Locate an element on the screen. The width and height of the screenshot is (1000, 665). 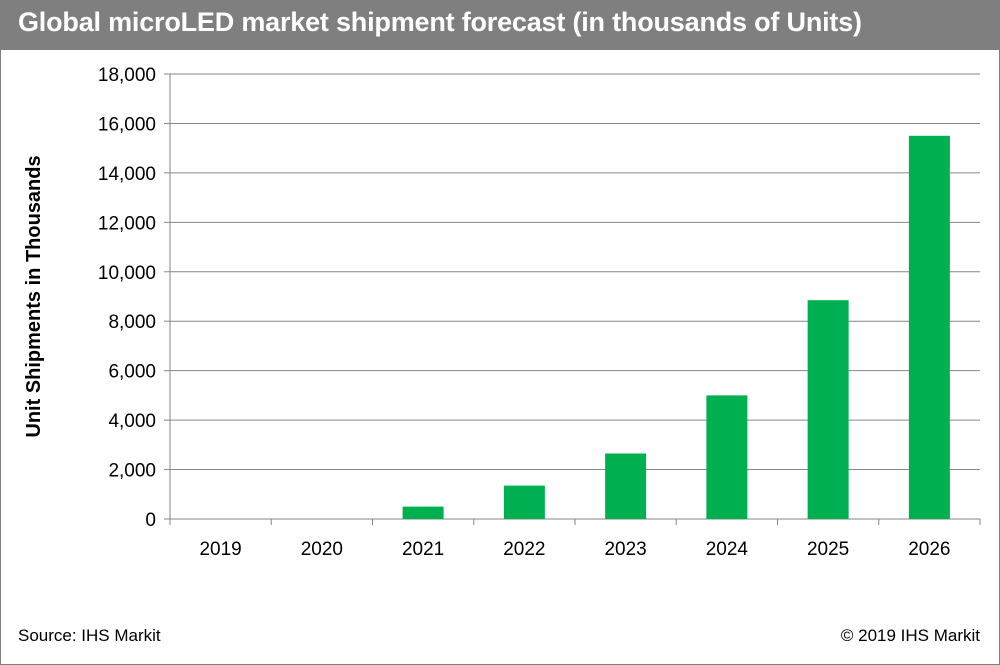
x-tick-label: 2024 is located at coordinates (727, 549).